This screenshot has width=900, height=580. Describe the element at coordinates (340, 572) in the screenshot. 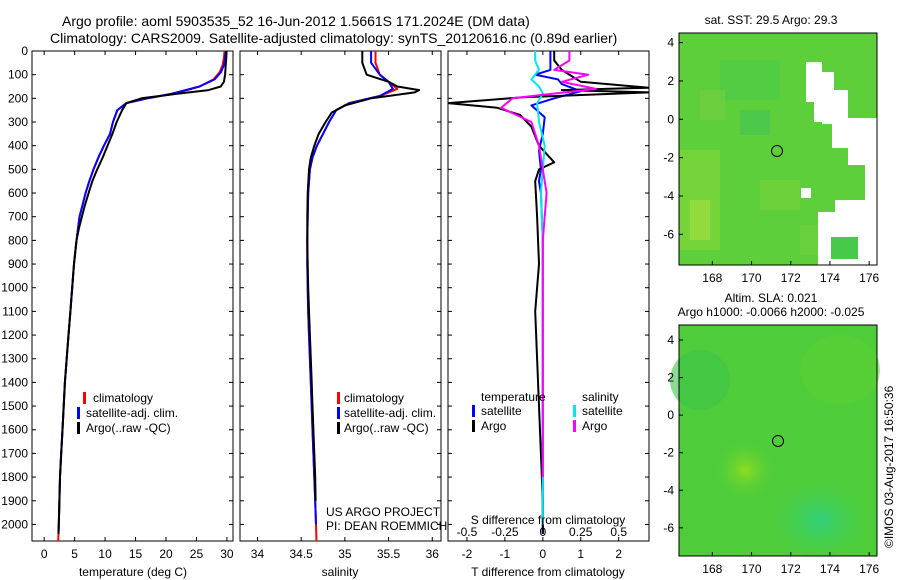

I see `salinity-xlabel: salinity` at that location.